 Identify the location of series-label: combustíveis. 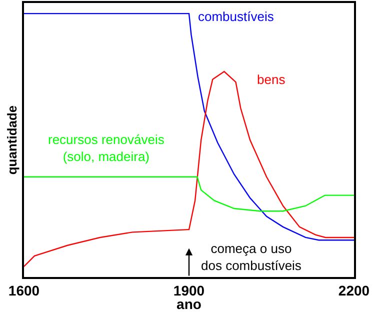
(236, 16).